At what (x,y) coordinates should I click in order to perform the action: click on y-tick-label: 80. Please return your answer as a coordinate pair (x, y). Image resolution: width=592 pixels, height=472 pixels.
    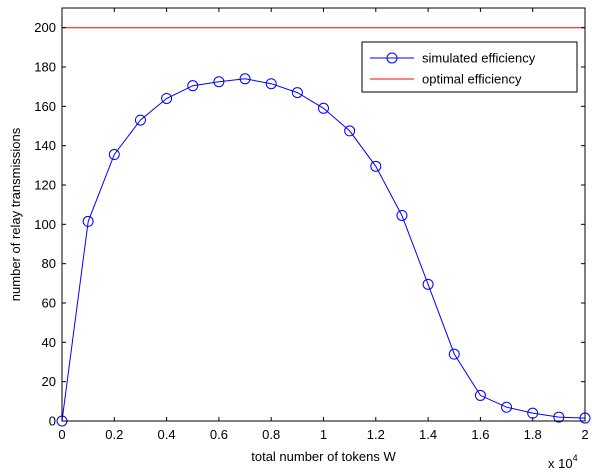
    Looking at the image, I should click on (49, 263).